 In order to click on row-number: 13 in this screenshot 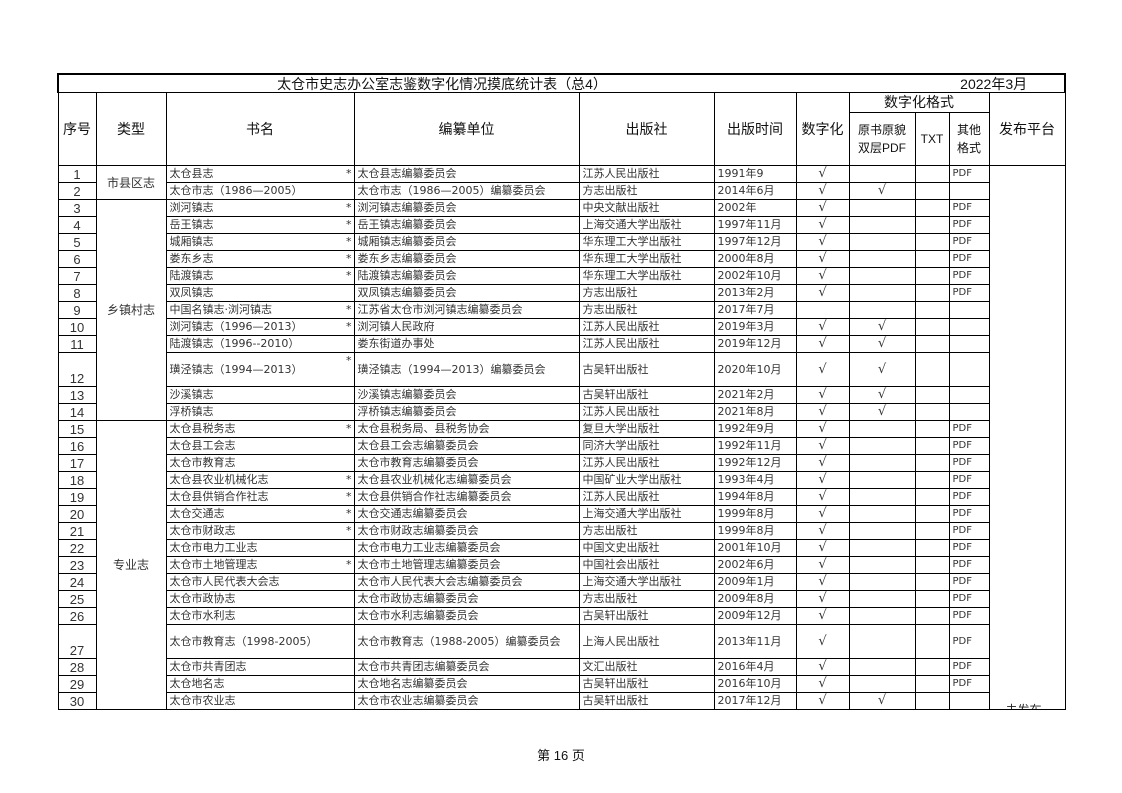, I will do `click(77, 395)`.